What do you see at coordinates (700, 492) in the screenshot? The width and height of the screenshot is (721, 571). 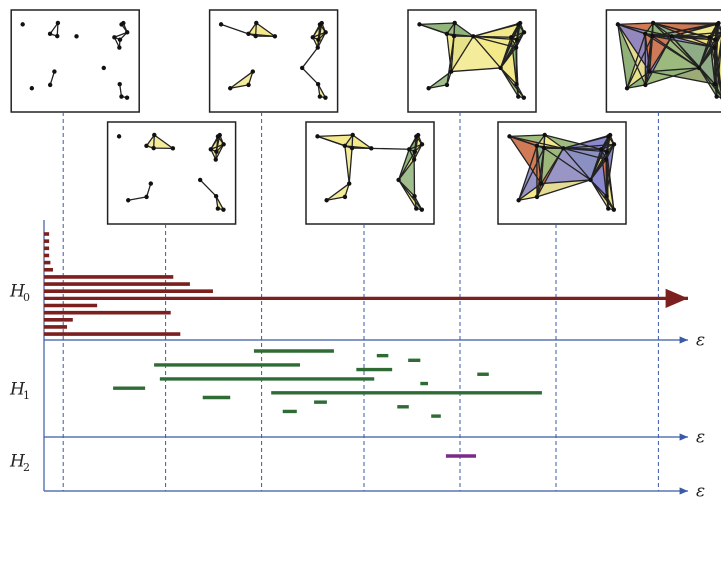 I see `axis-label: ε` at bounding box center [700, 492].